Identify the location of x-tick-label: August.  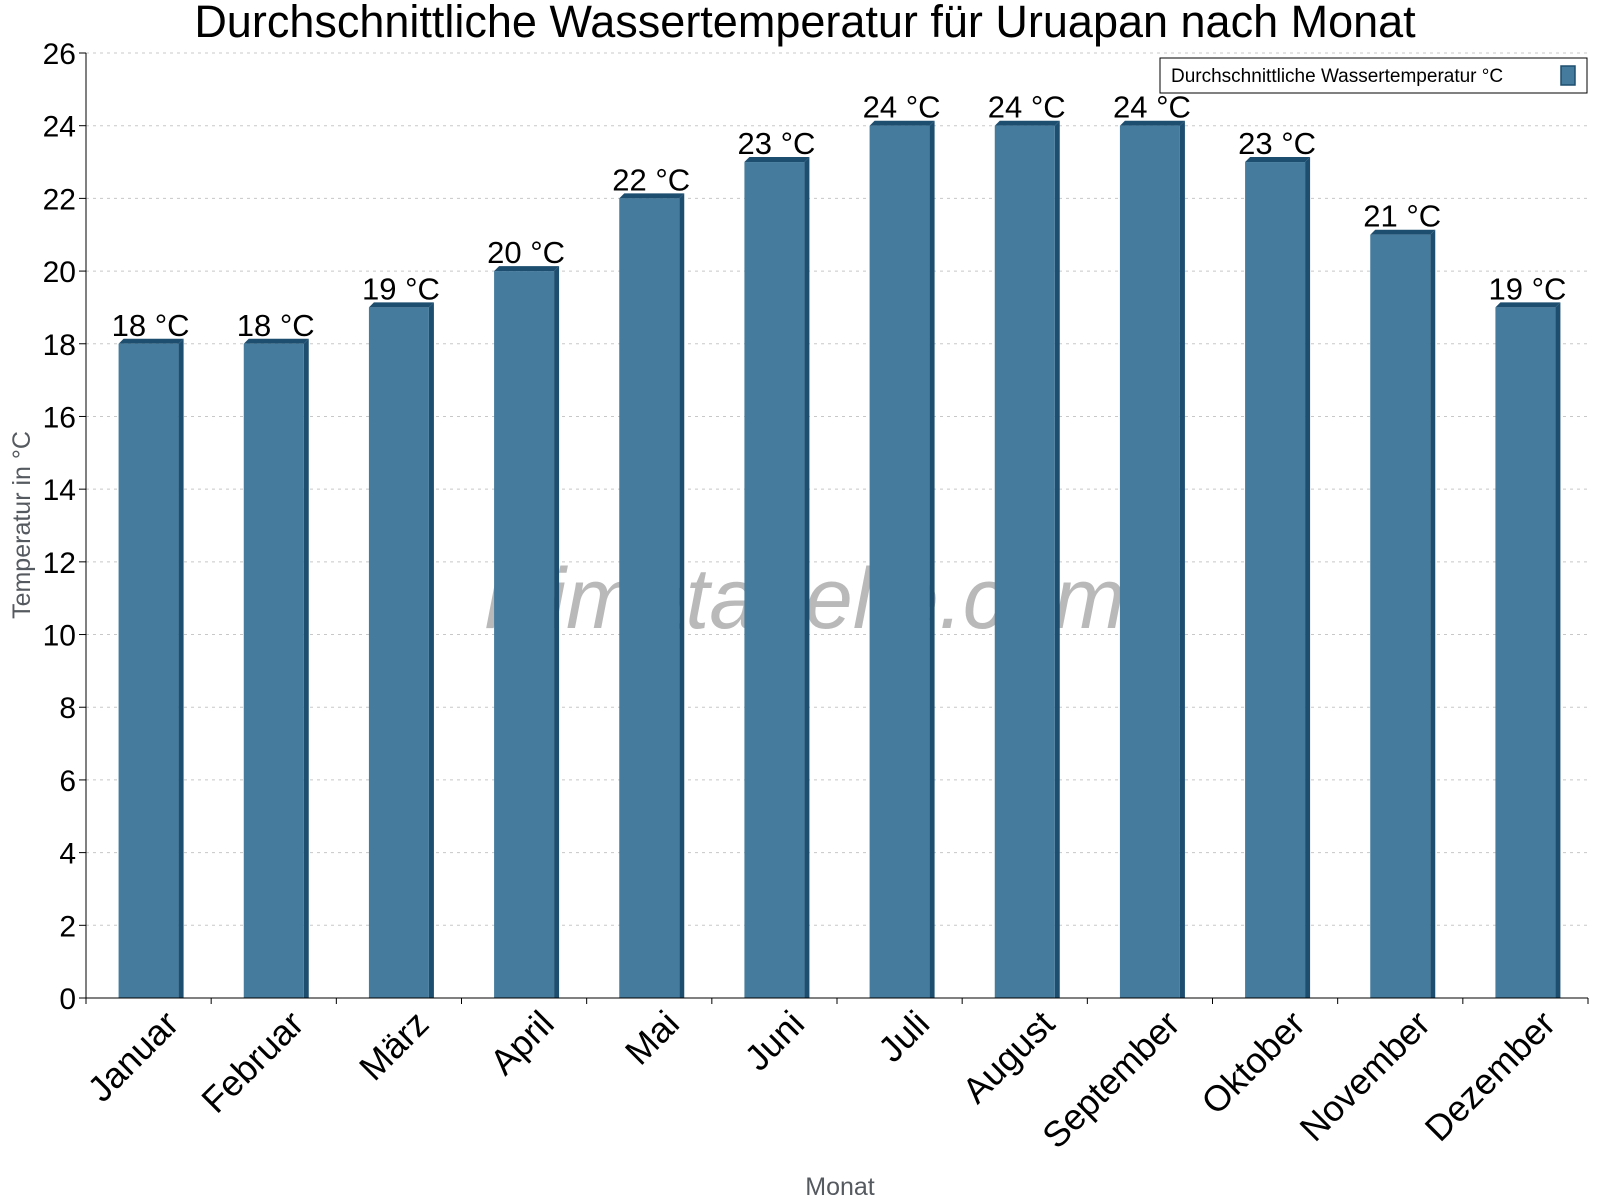
(1008, 1057).